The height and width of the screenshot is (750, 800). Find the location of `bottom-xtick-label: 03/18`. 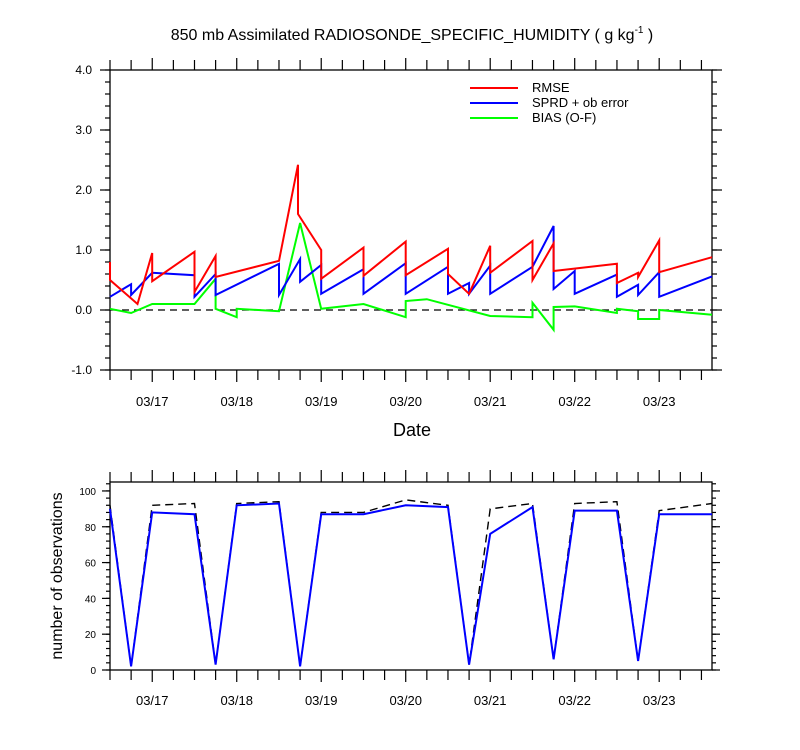

bottom-xtick-label: 03/18 is located at coordinates (236, 700).